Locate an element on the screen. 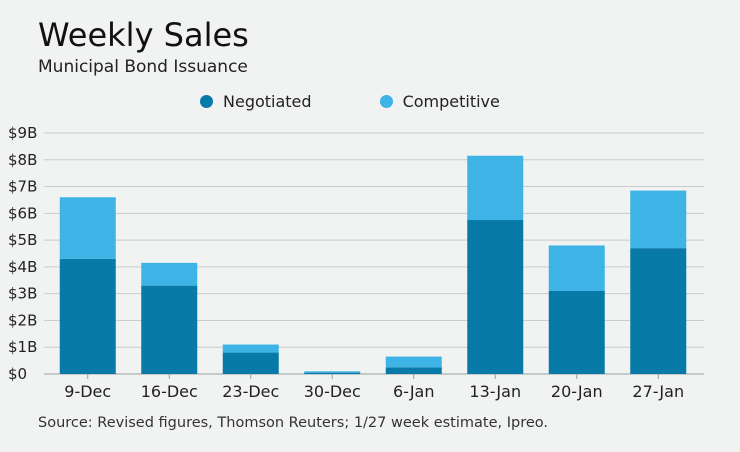  bar-competitive-6-jan is located at coordinates (413, 362).